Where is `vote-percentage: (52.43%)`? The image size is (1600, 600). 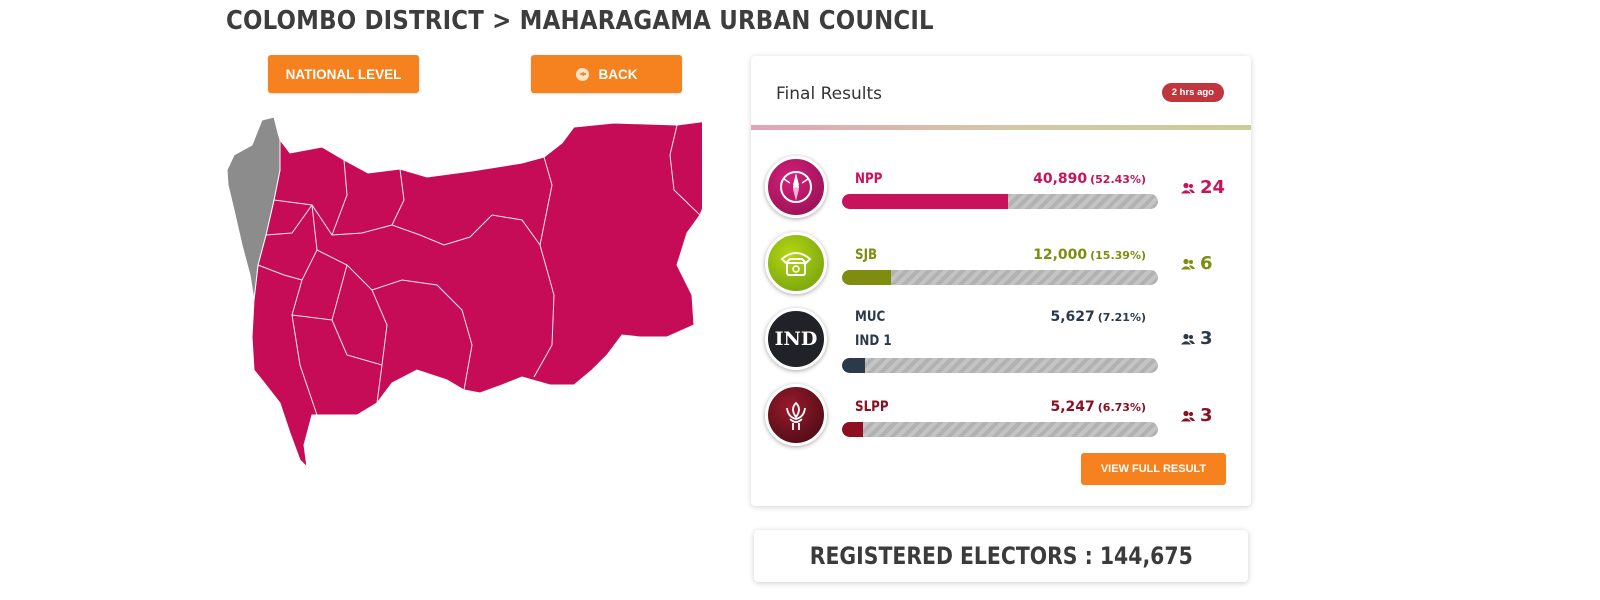 vote-percentage: (52.43%) is located at coordinates (1118, 179).